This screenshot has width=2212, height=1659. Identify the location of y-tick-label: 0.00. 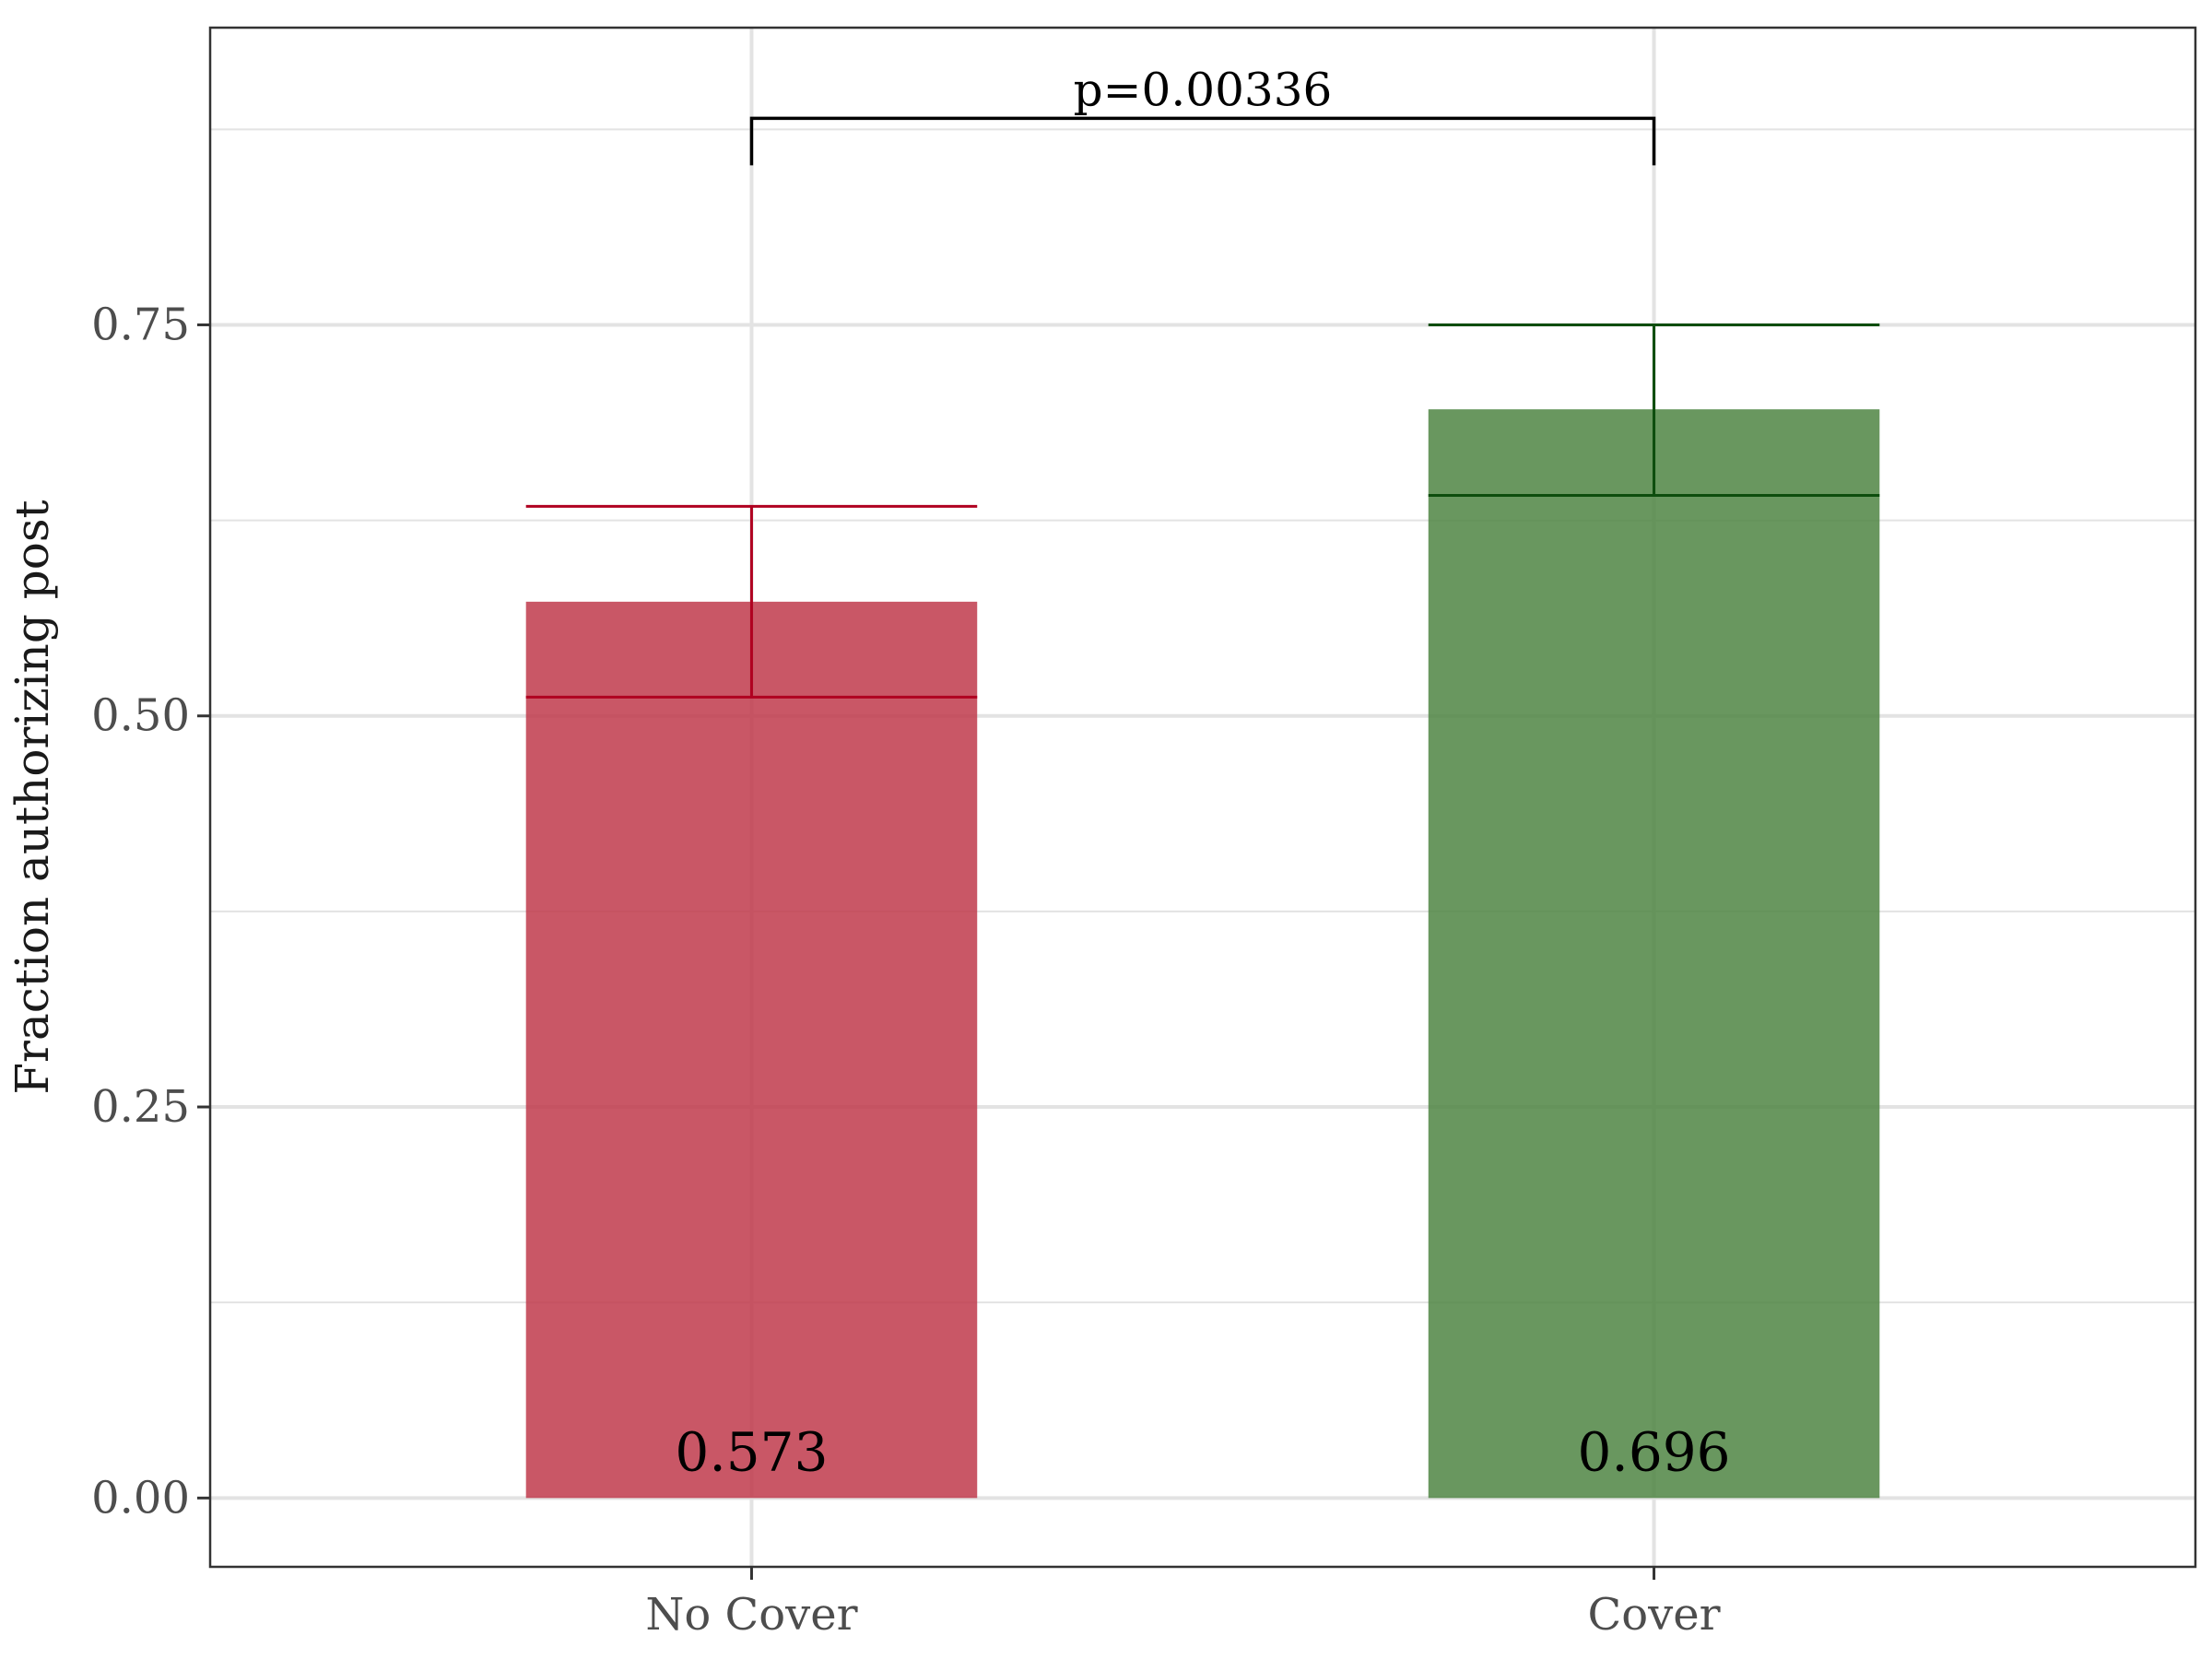
(140, 1498).